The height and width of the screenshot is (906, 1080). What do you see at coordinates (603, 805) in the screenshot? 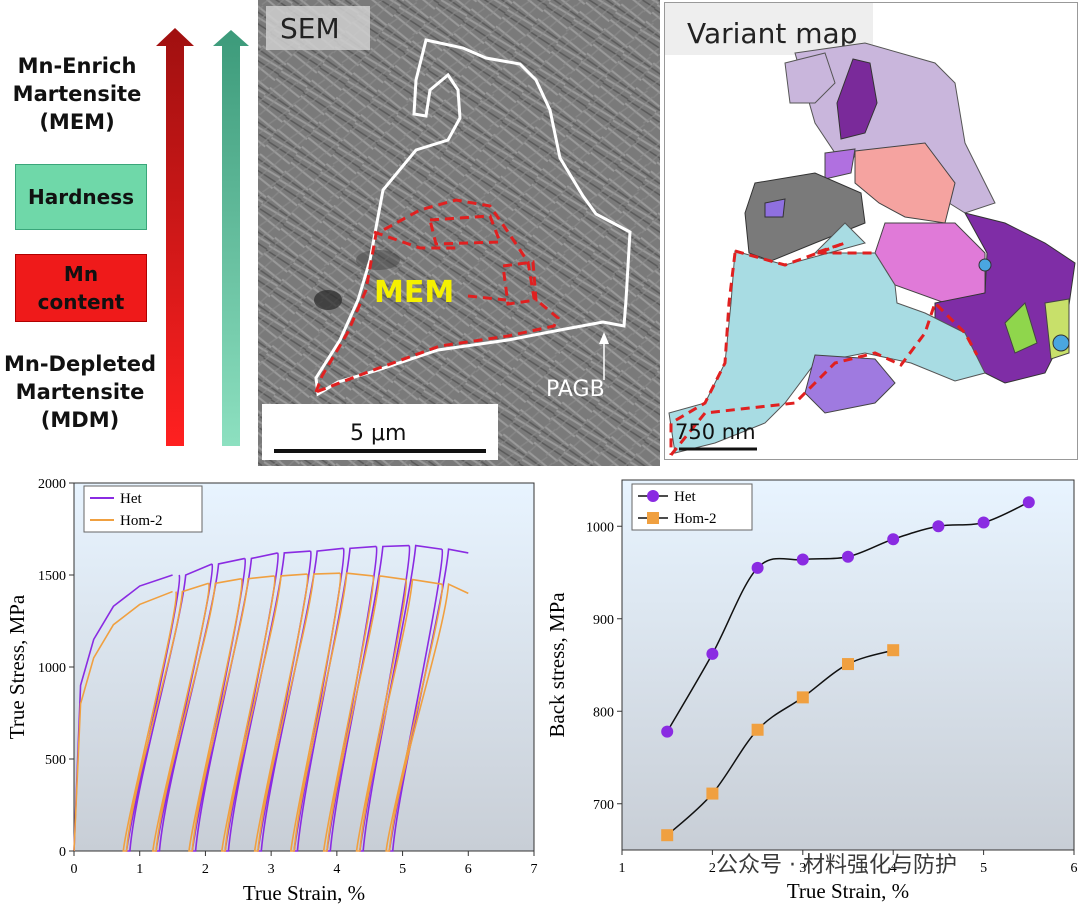
I see `y-tick-label: 700` at bounding box center [603, 805].